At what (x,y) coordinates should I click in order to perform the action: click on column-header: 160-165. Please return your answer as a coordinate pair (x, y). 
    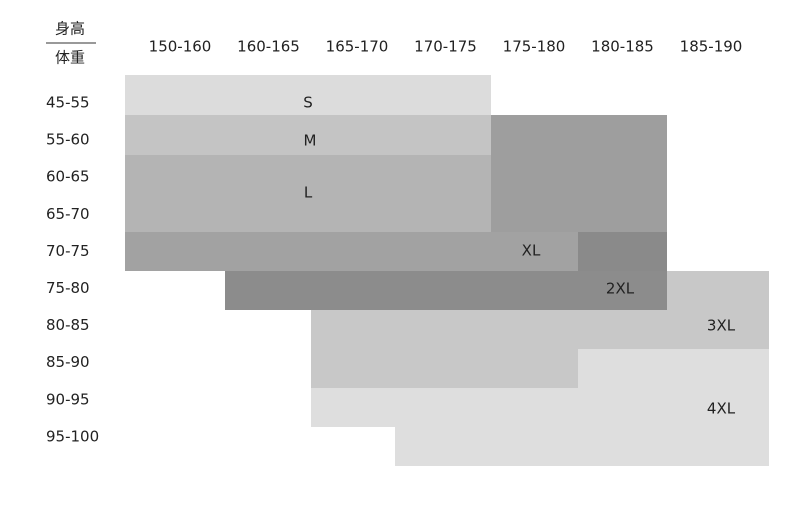
    Looking at the image, I should click on (268, 47).